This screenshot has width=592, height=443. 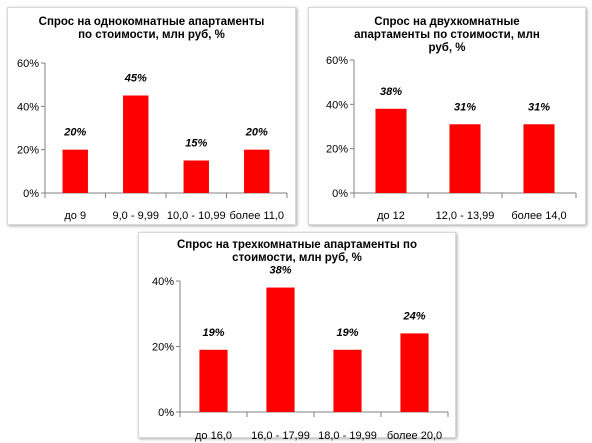 What do you see at coordinates (213, 436) in the screenshot?
I see `x-category-label: до 16,0` at bounding box center [213, 436].